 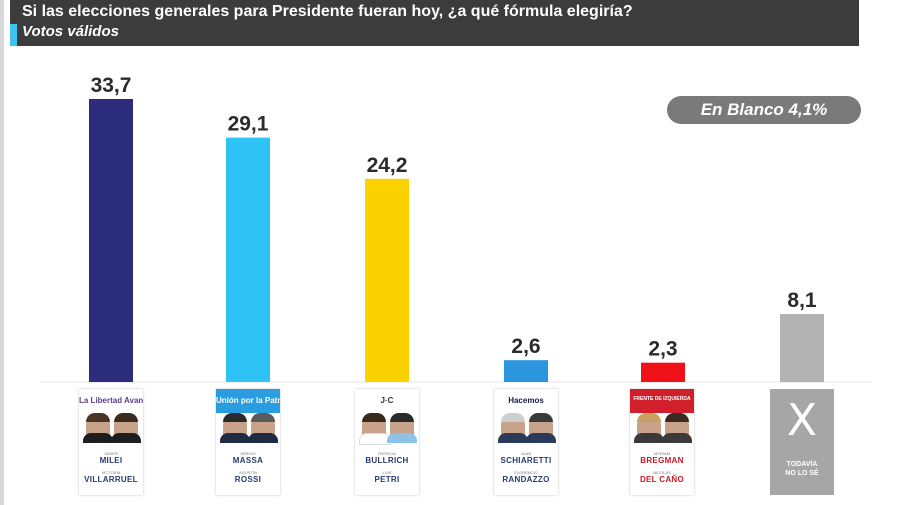 I want to click on candidate-surname: VILLARRUEL, so click(x=111, y=479).